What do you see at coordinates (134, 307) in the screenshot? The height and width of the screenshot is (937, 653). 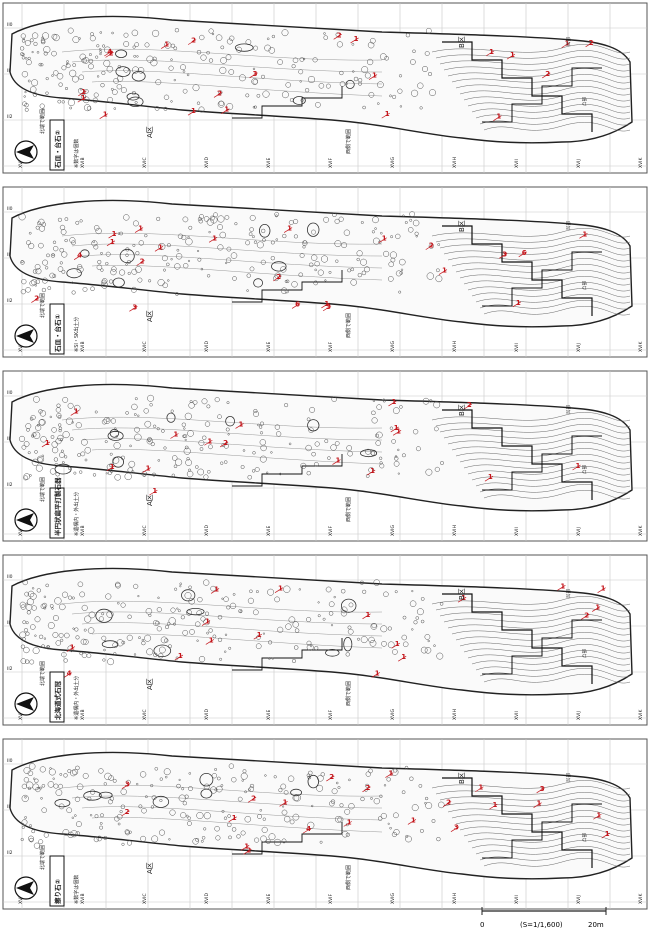 I see `count-label: 3` at bounding box center [134, 307].